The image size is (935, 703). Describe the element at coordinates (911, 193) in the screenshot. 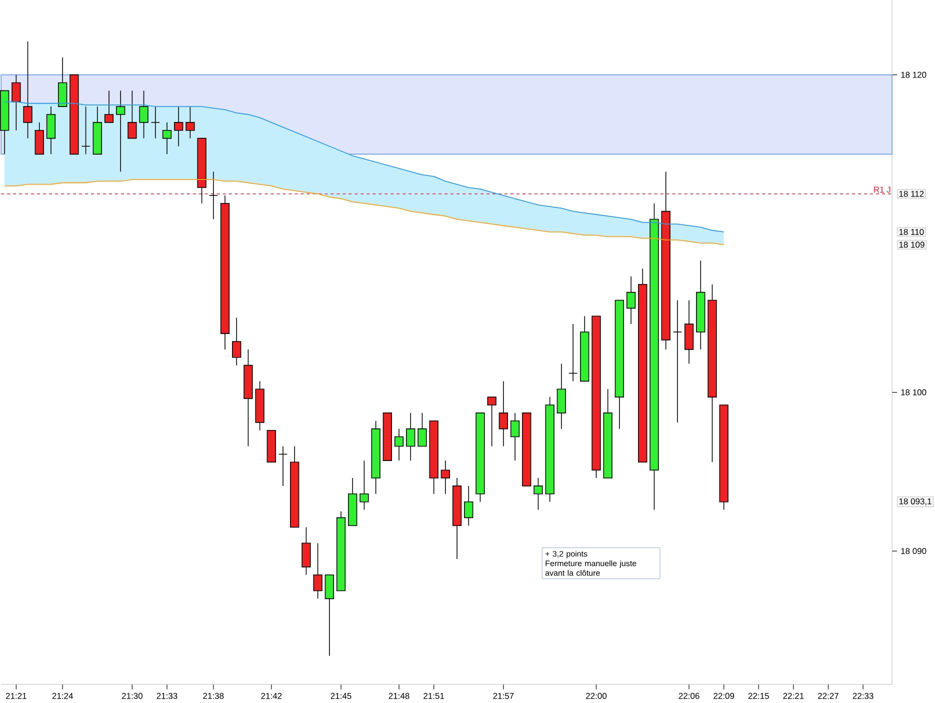

I see `text: 18 112` at that location.